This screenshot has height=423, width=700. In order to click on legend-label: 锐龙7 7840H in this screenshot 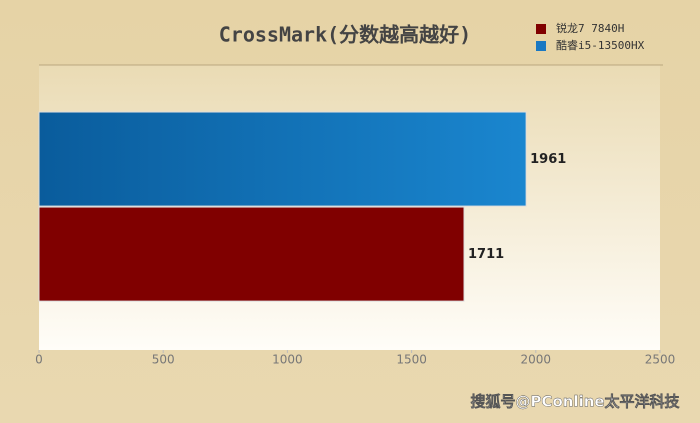, I will do `click(590, 28)`.